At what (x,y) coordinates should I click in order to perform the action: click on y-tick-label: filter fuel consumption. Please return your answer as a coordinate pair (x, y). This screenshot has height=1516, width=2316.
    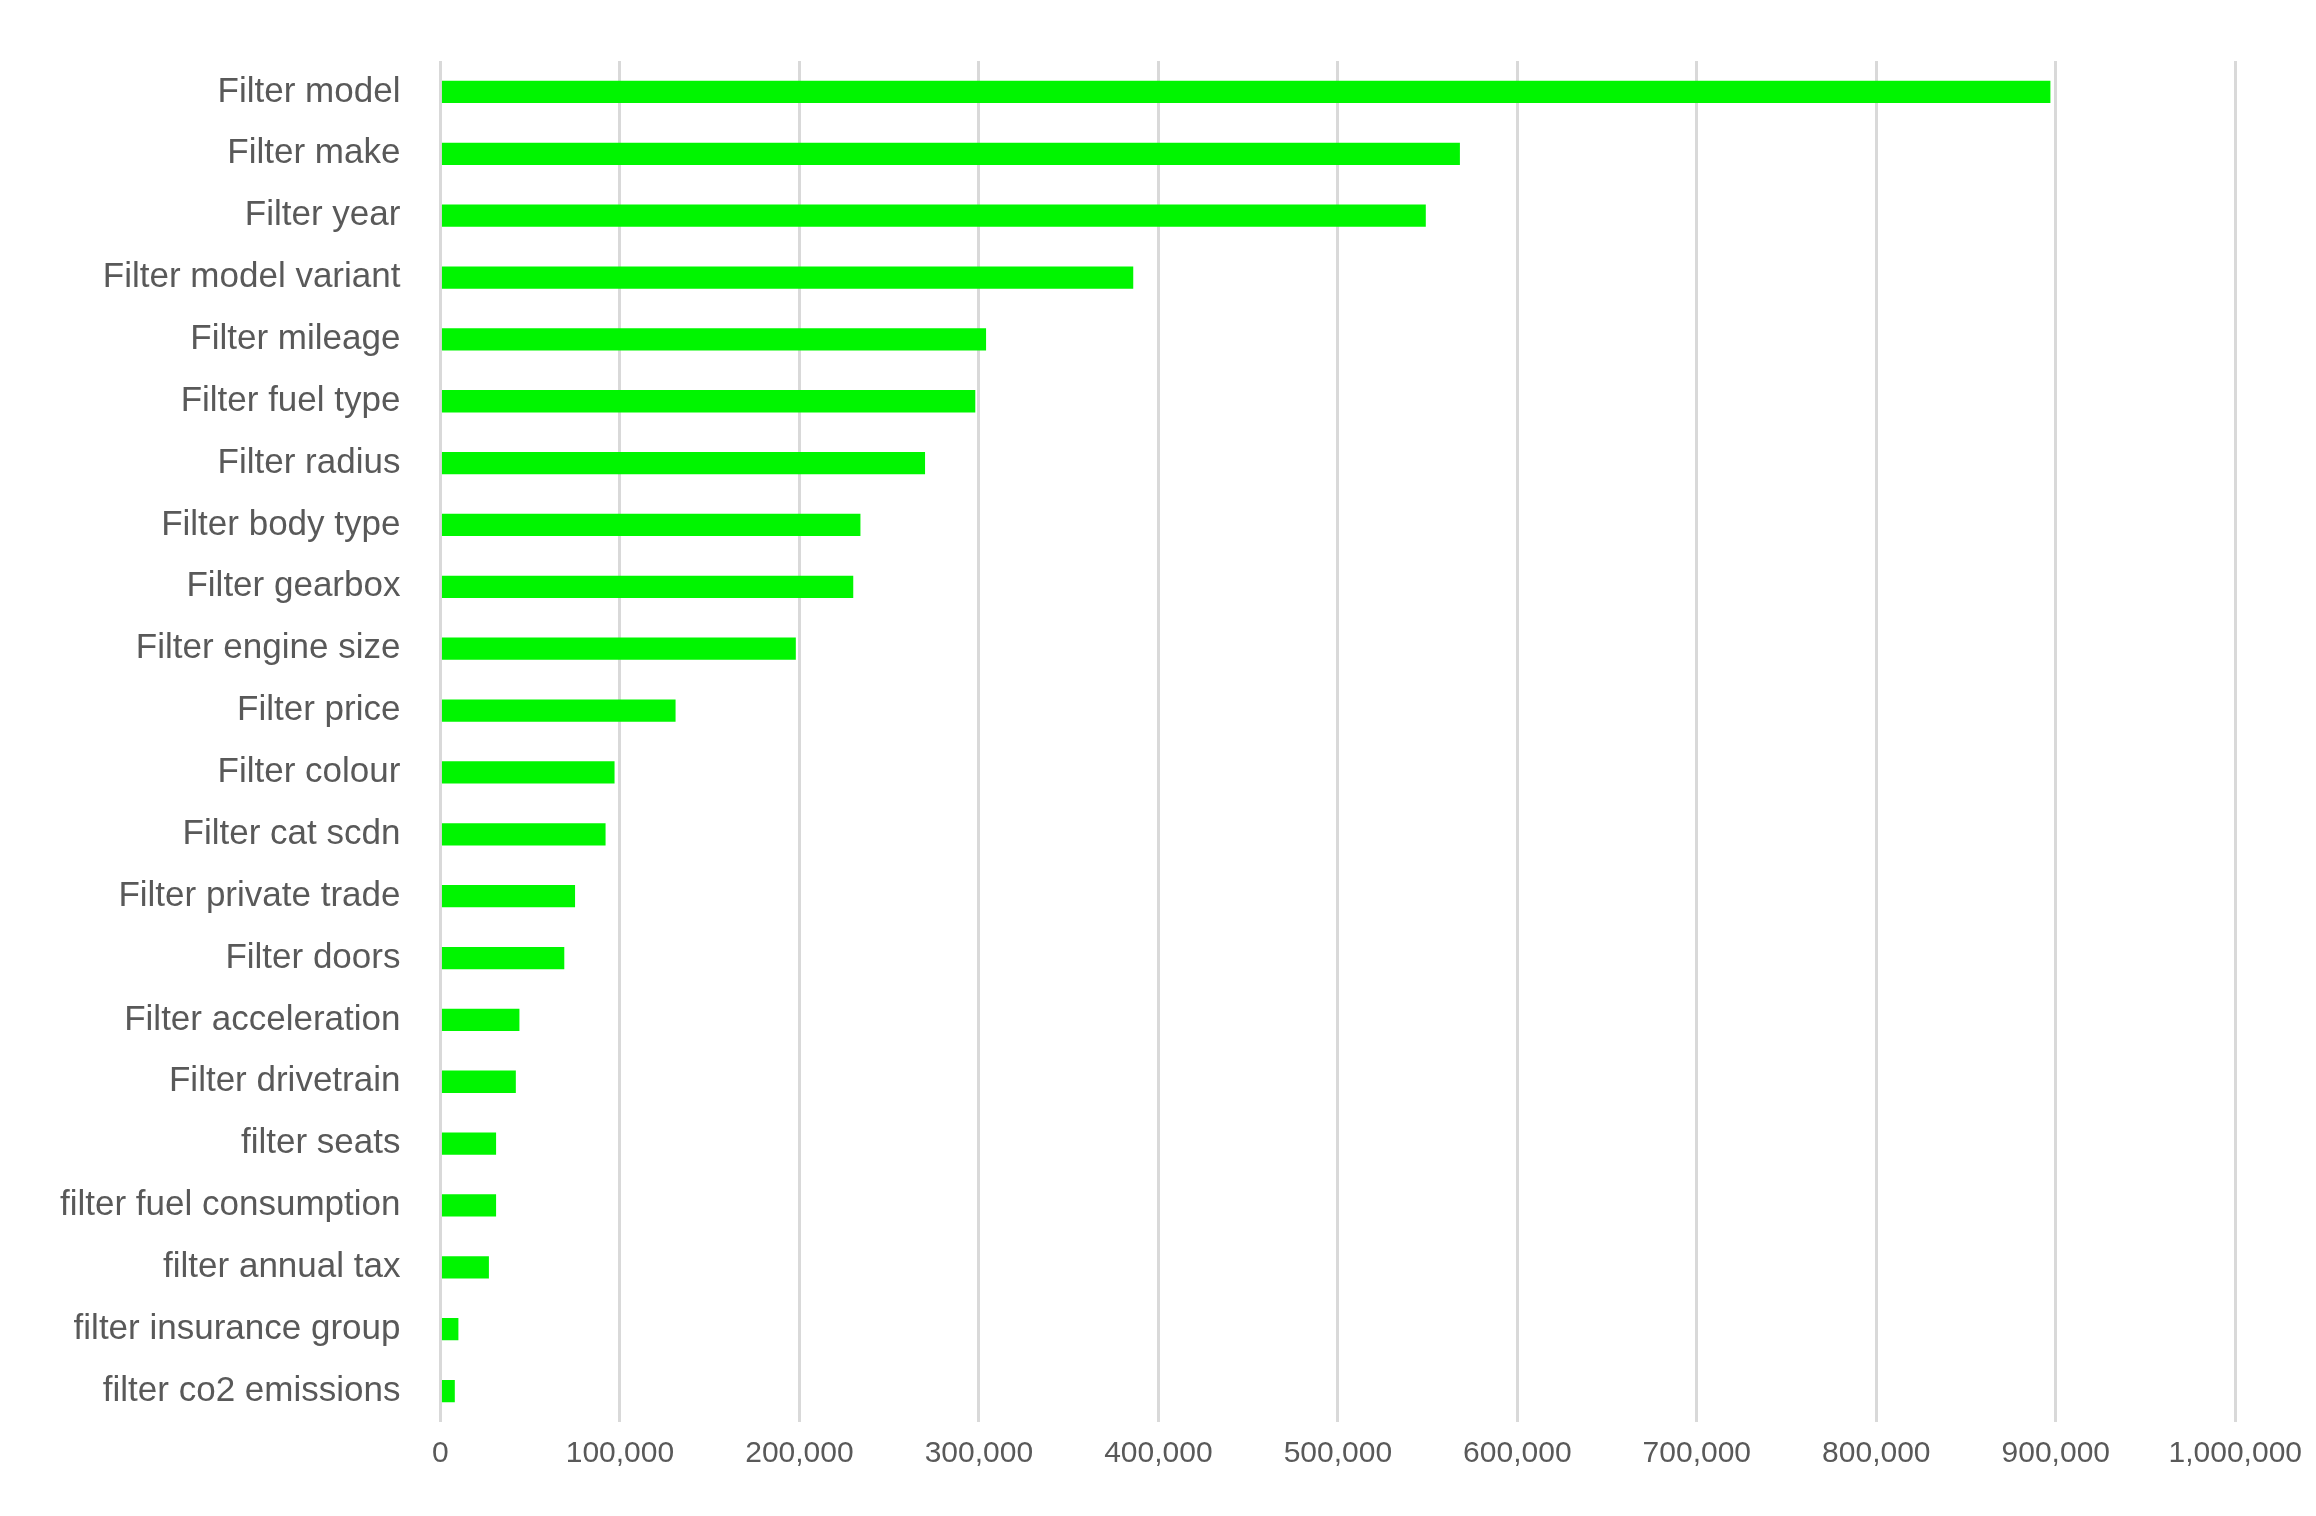
    Looking at the image, I should click on (230, 1203).